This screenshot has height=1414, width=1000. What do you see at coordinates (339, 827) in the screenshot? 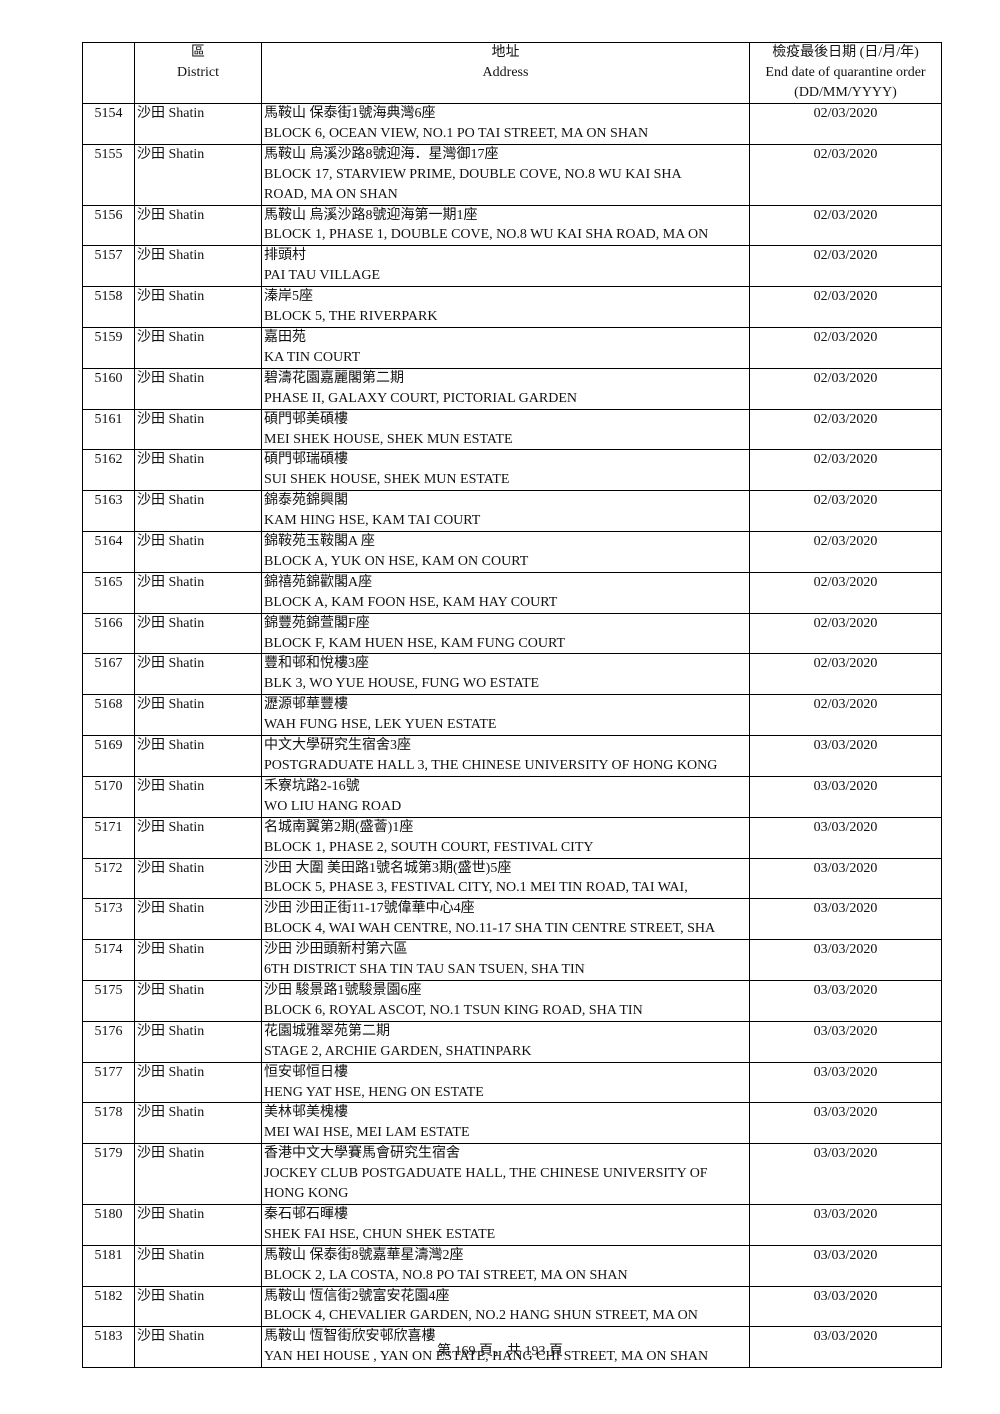
I see `address-line: 名城南翼第2期(盛薈)1座` at bounding box center [339, 827].